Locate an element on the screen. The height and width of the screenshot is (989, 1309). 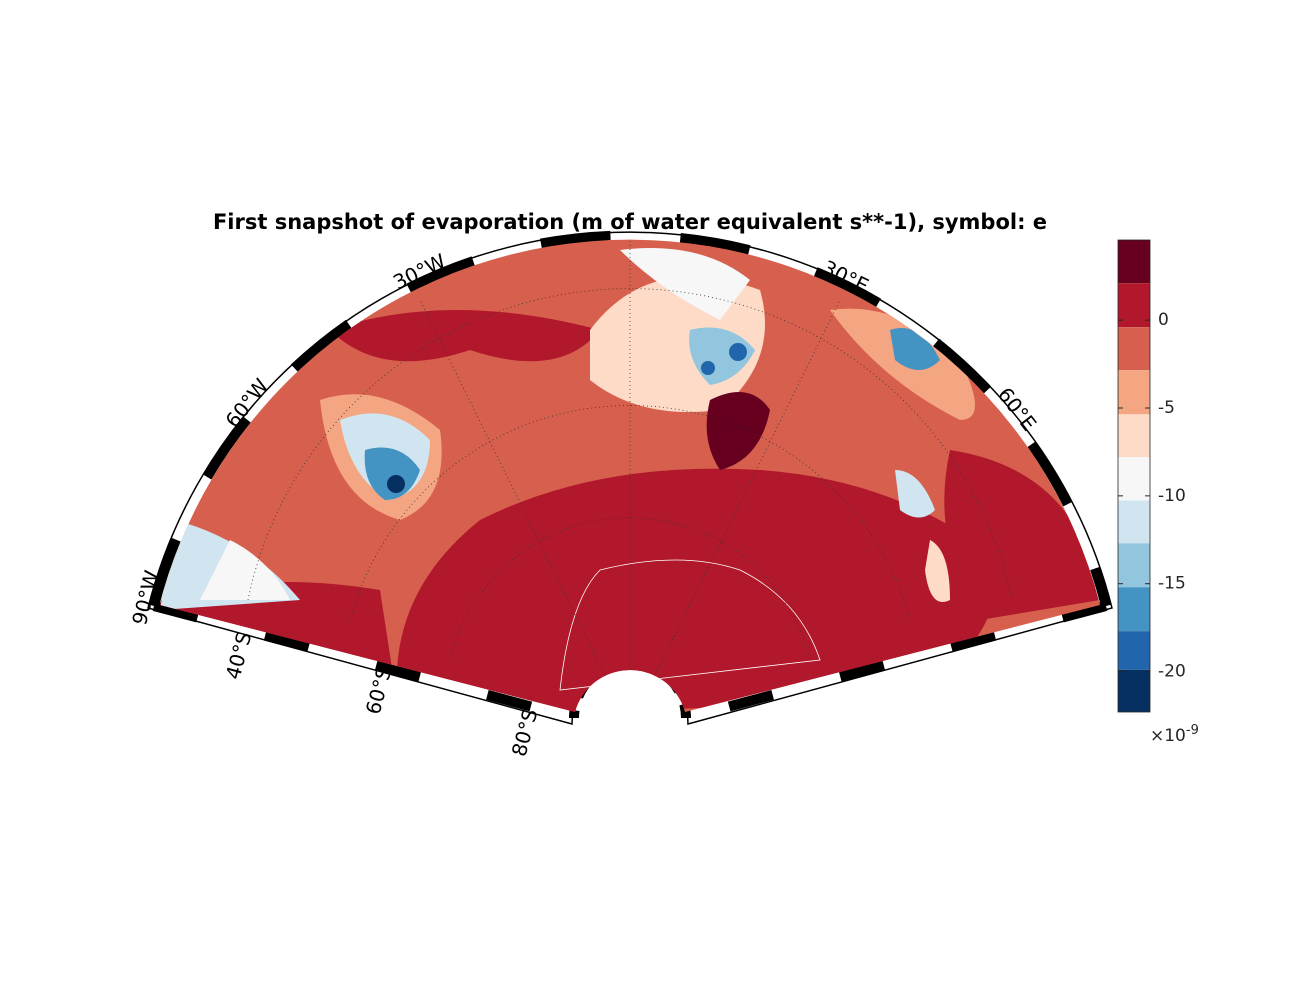
colorbar-scale: ×10⁻⁹ is located at coordinates (1174, 735).